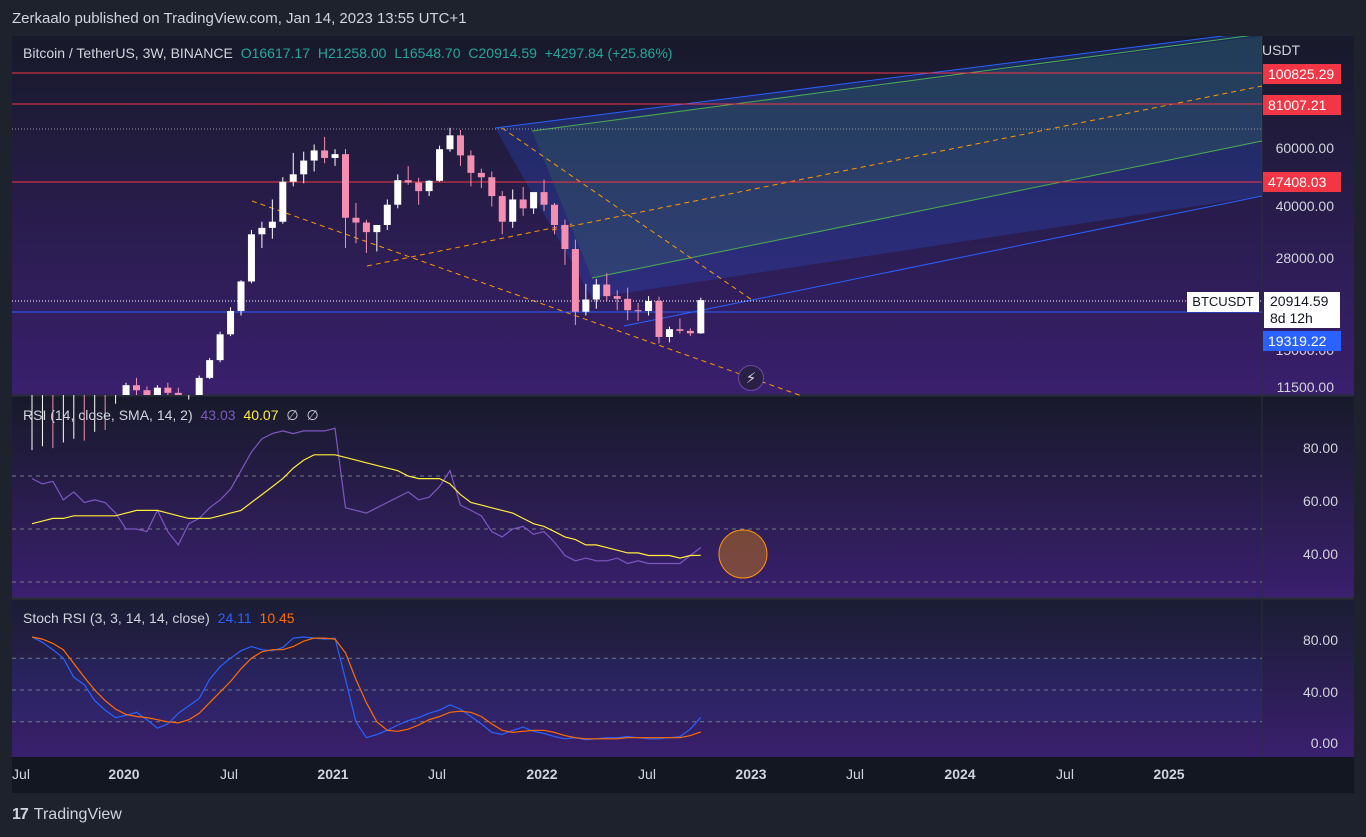 The image size is (1366, 837). Describe the element at coordinates (108, 415) in the screenshot. I see `rsi-title: RSI (14, close, SMA, 14, 2)` at that location.